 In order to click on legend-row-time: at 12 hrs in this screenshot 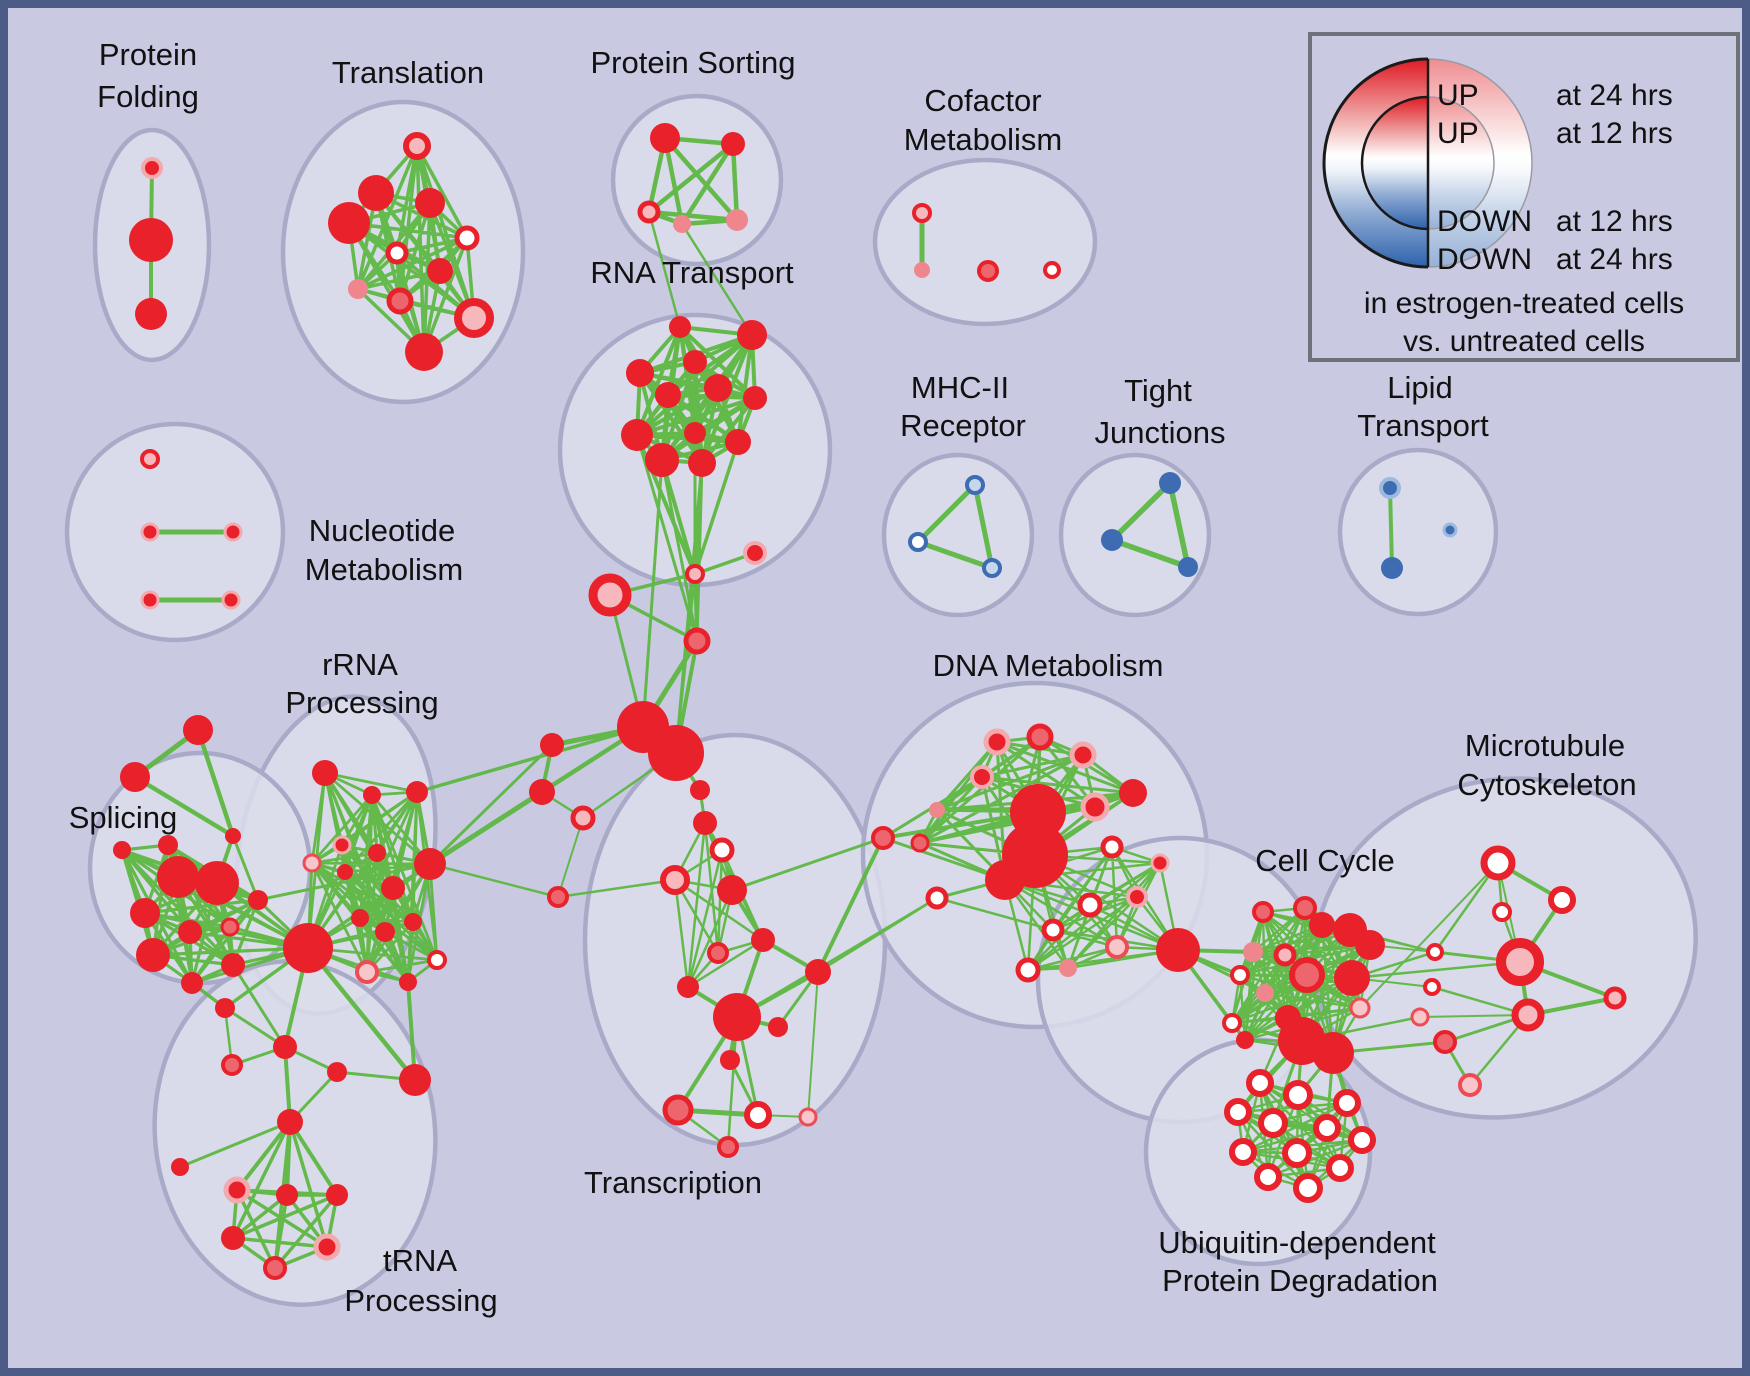, I will do `click(1614, 221)`.